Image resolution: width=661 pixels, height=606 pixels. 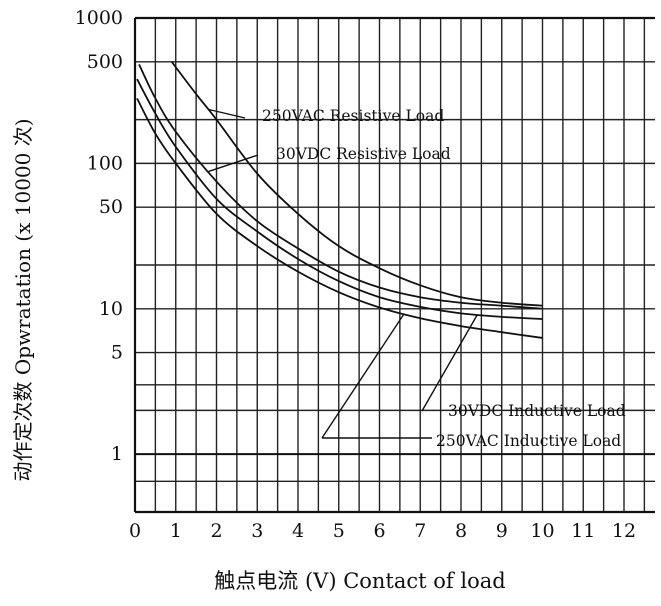 I want to click on x-tick-label: 7, so click(x=420, y=531).